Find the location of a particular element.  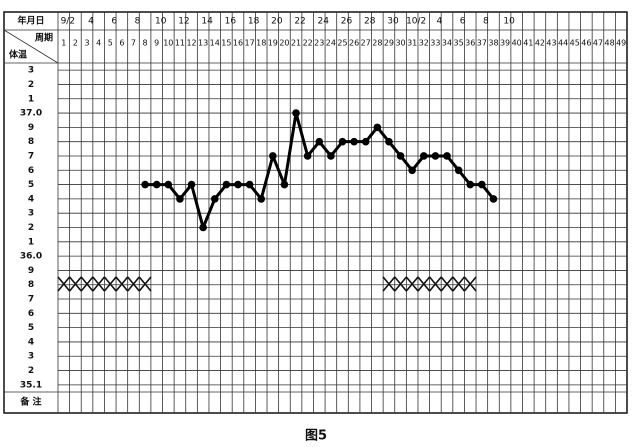

x-tick-label: 33 is located at coordinates (435, 43).